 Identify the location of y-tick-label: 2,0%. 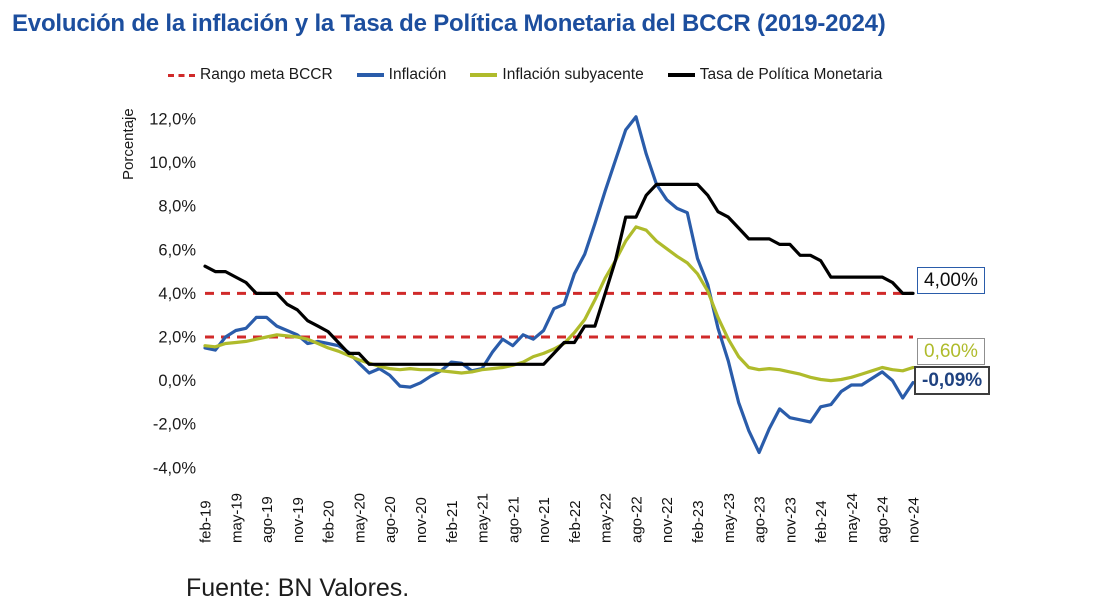
(177, 338).